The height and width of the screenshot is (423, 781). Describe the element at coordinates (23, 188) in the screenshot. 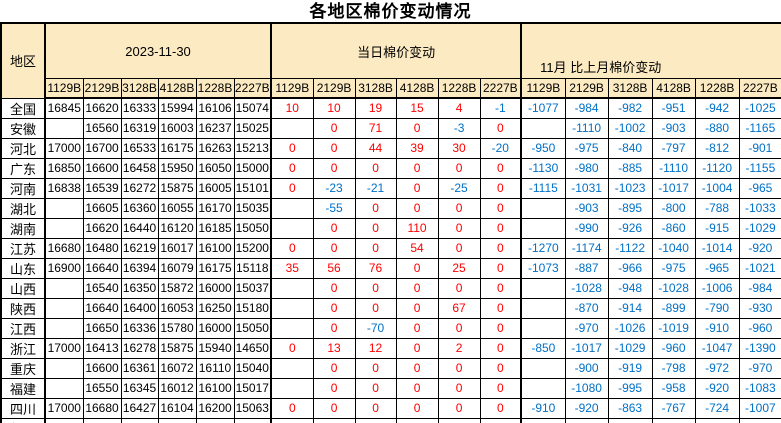

I see `region-cell: 河南` at that location.